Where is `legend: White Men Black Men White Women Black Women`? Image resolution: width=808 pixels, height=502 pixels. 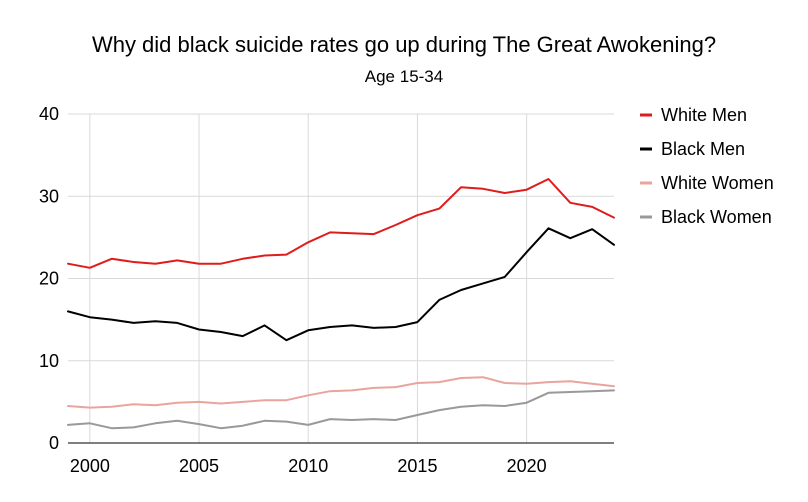
legend: White Men Black Men White Women Black Women is located at coordinates (707, 166).